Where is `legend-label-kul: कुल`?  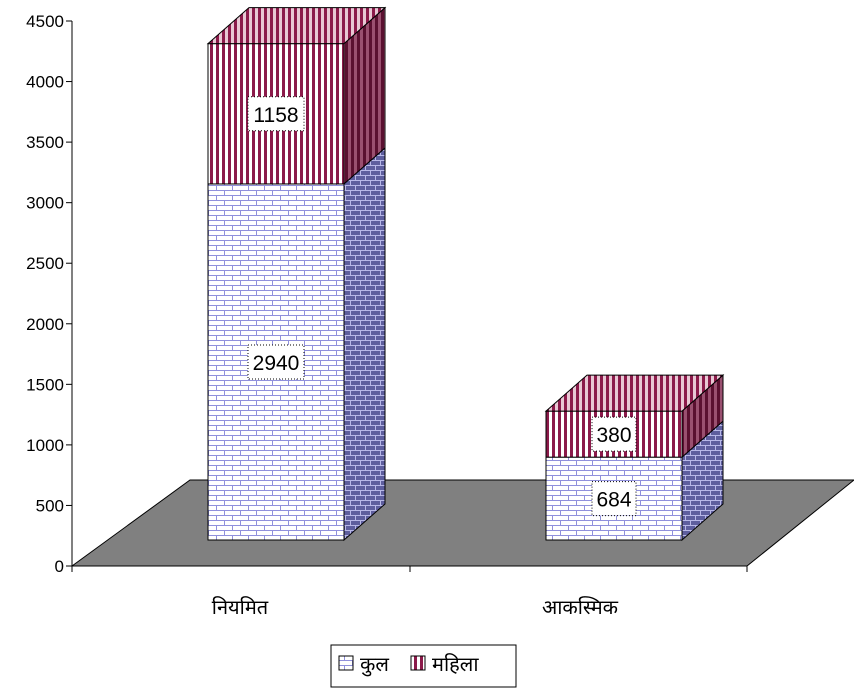 legend-label-kul: कुल is located at coordinates (374, 665).